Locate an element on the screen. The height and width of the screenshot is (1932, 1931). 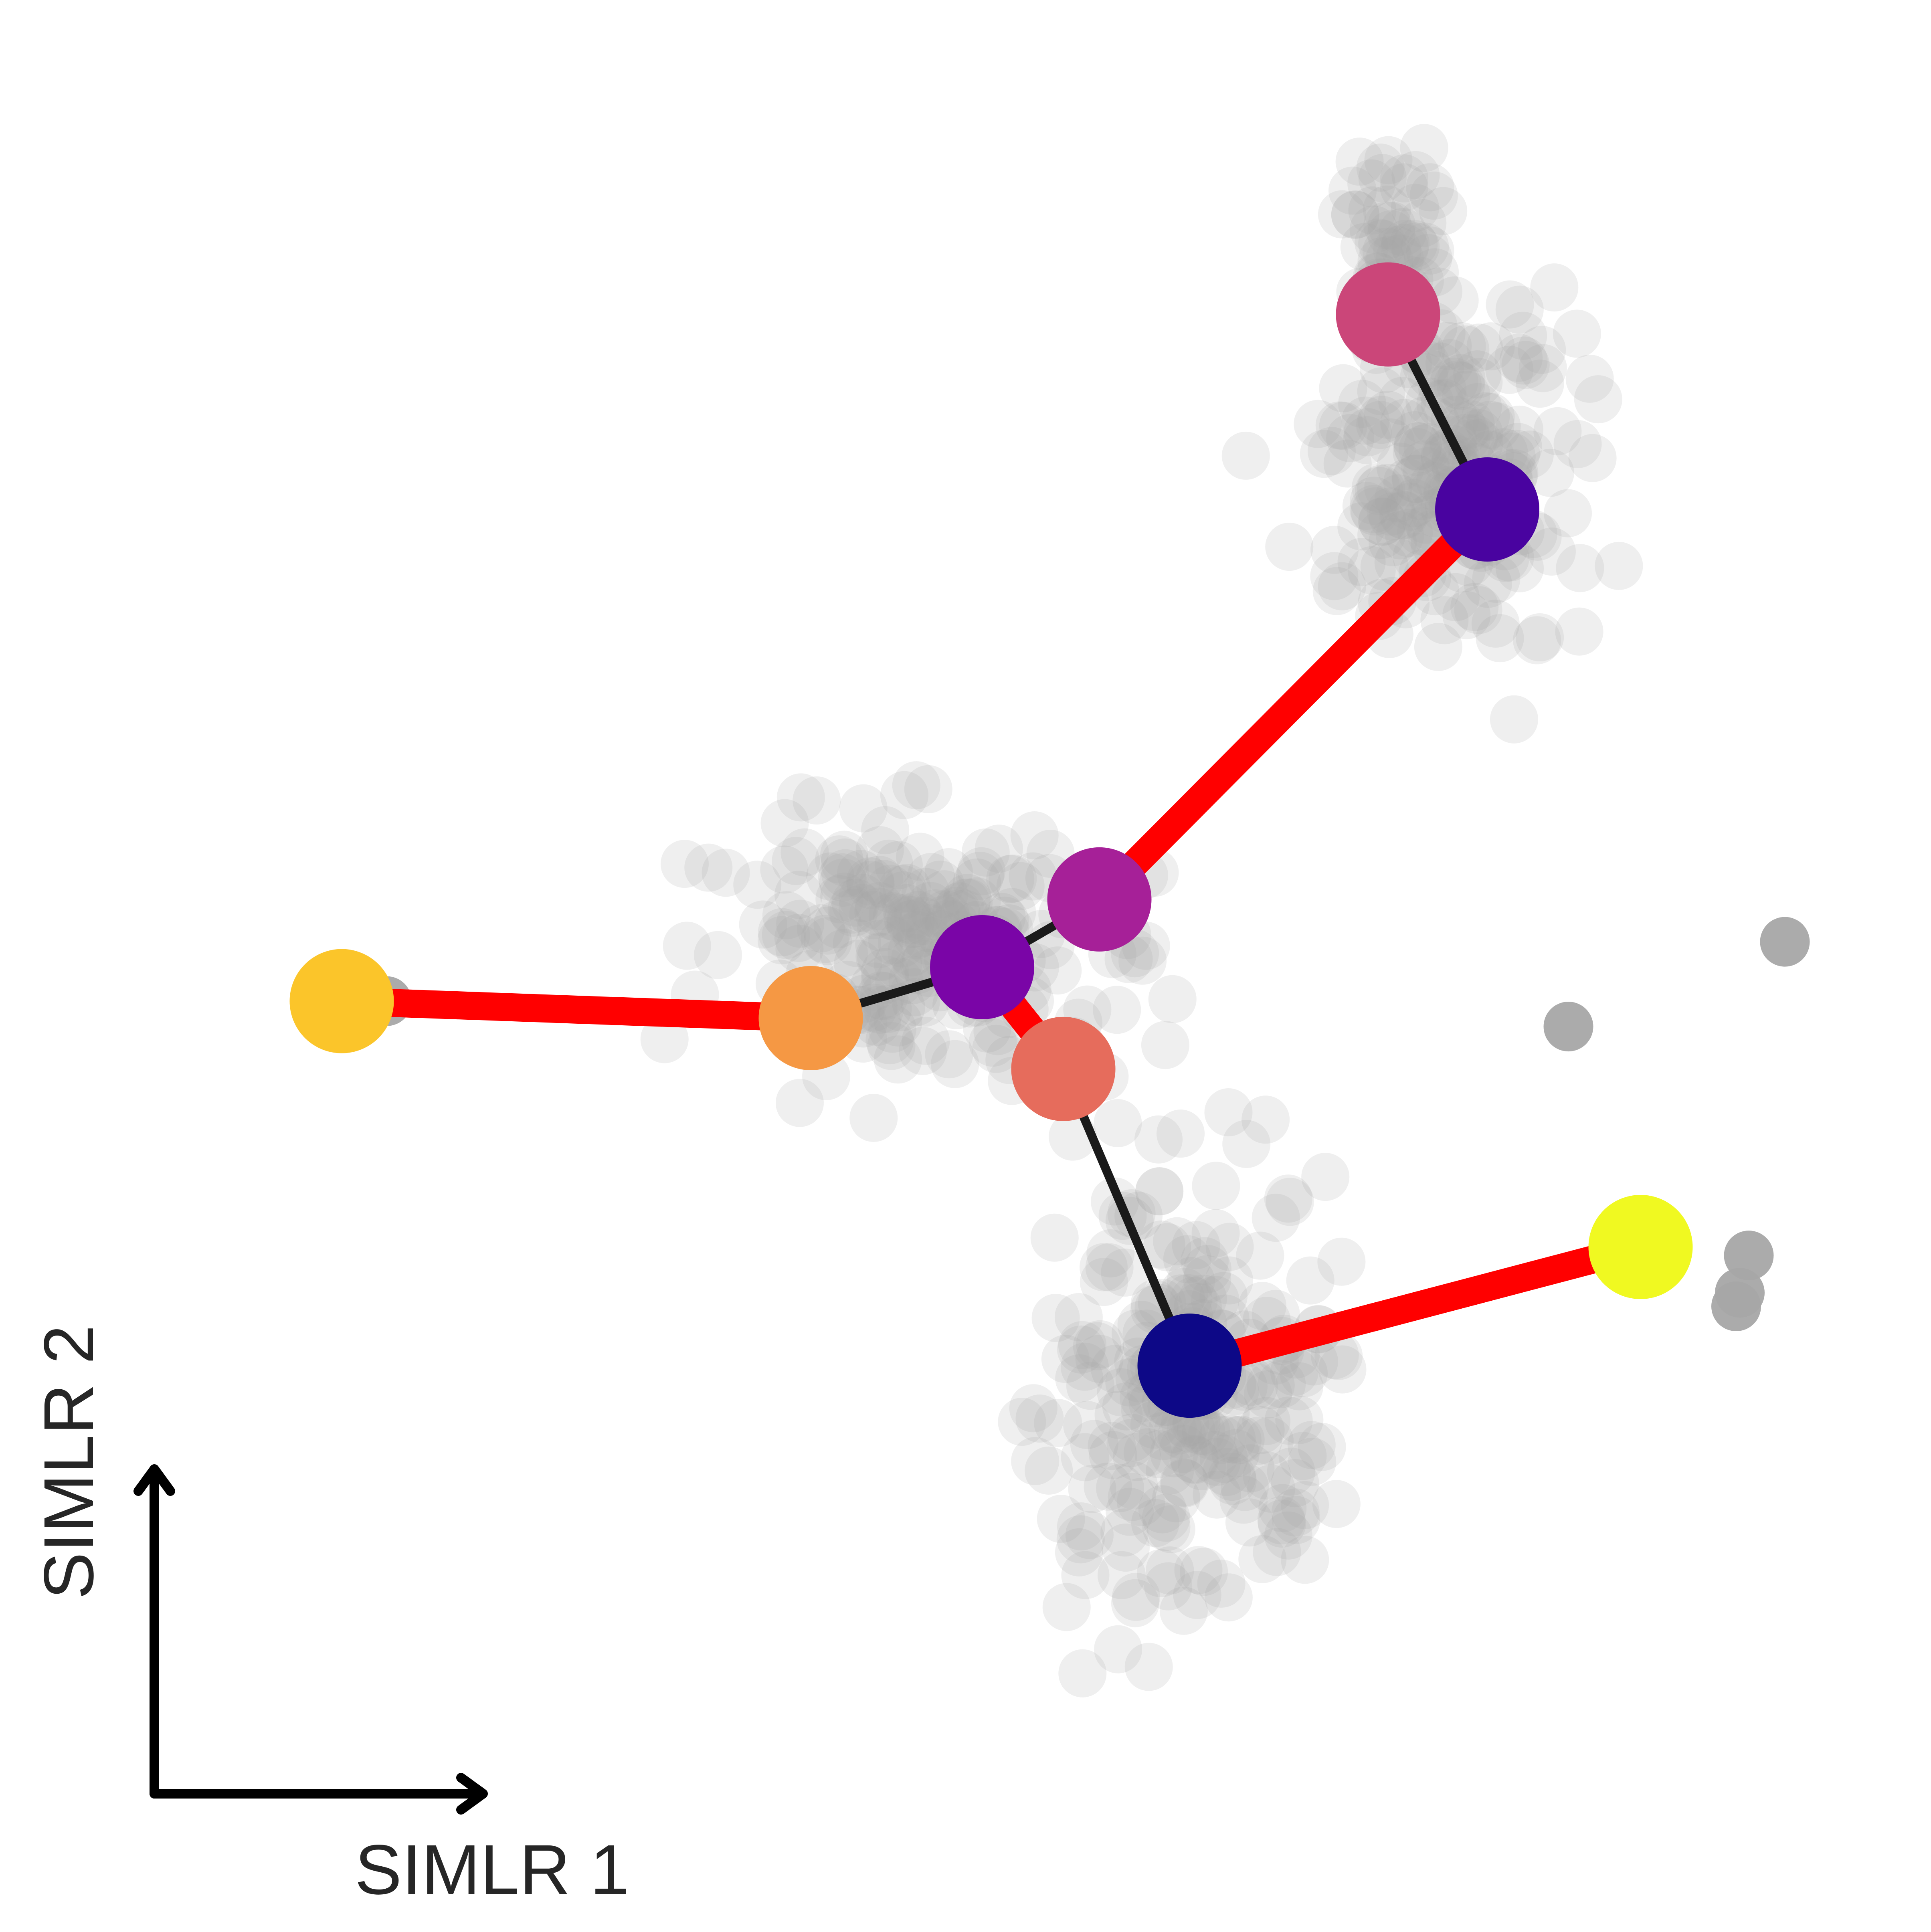
axis-indicator is located at coordinates (310, 1639).